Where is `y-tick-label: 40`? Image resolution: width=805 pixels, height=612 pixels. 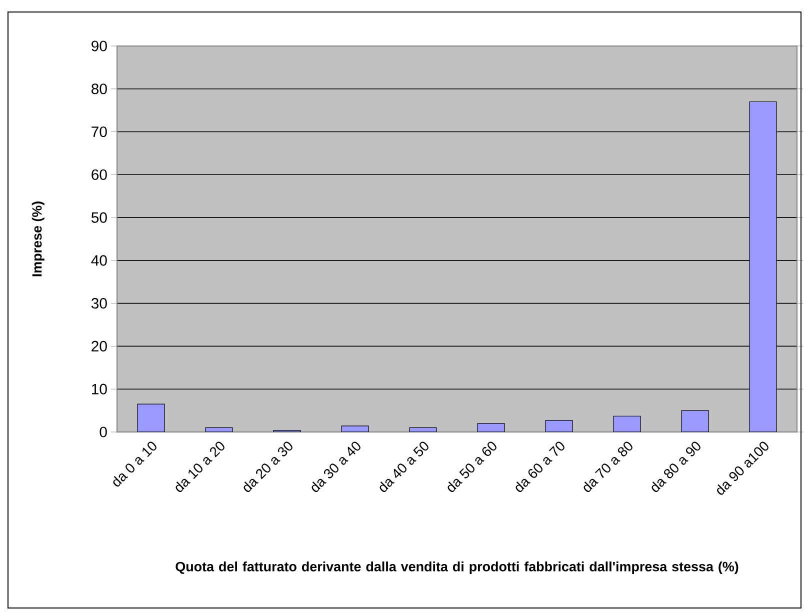
y-tick-label: 40 is located at coordinates (99, 260).